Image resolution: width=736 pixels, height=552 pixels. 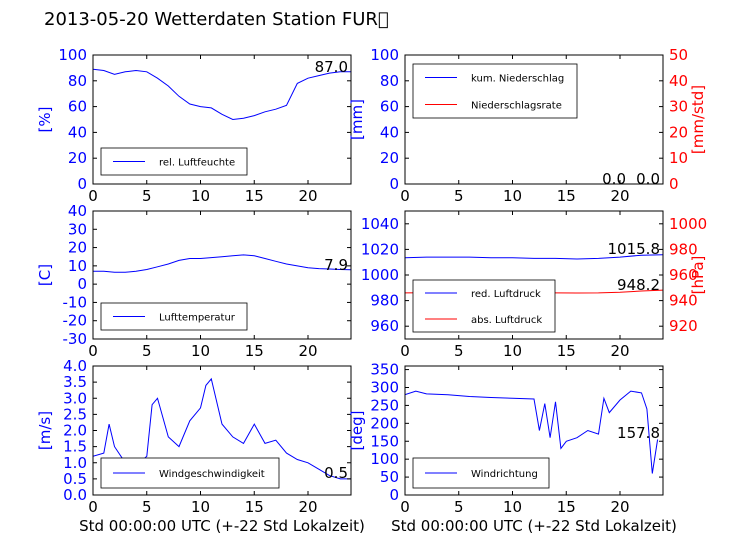 What do you see at coordinates (45, 120) in the screenshot?
I see `y-axis-label: [%]` at bounding box center [45, 120].